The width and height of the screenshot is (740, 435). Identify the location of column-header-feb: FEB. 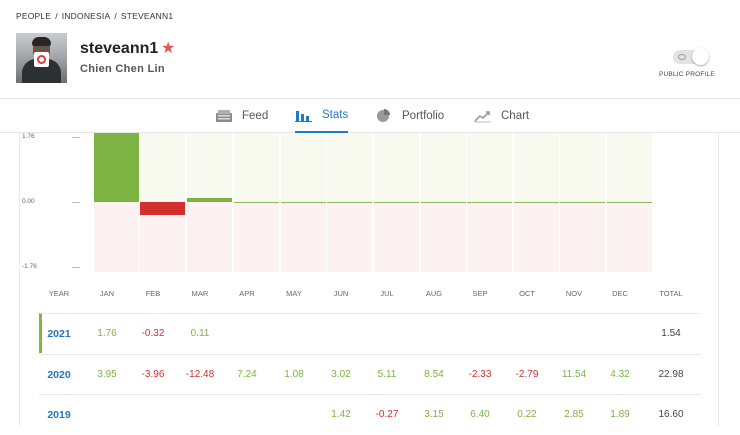
(153, 293).